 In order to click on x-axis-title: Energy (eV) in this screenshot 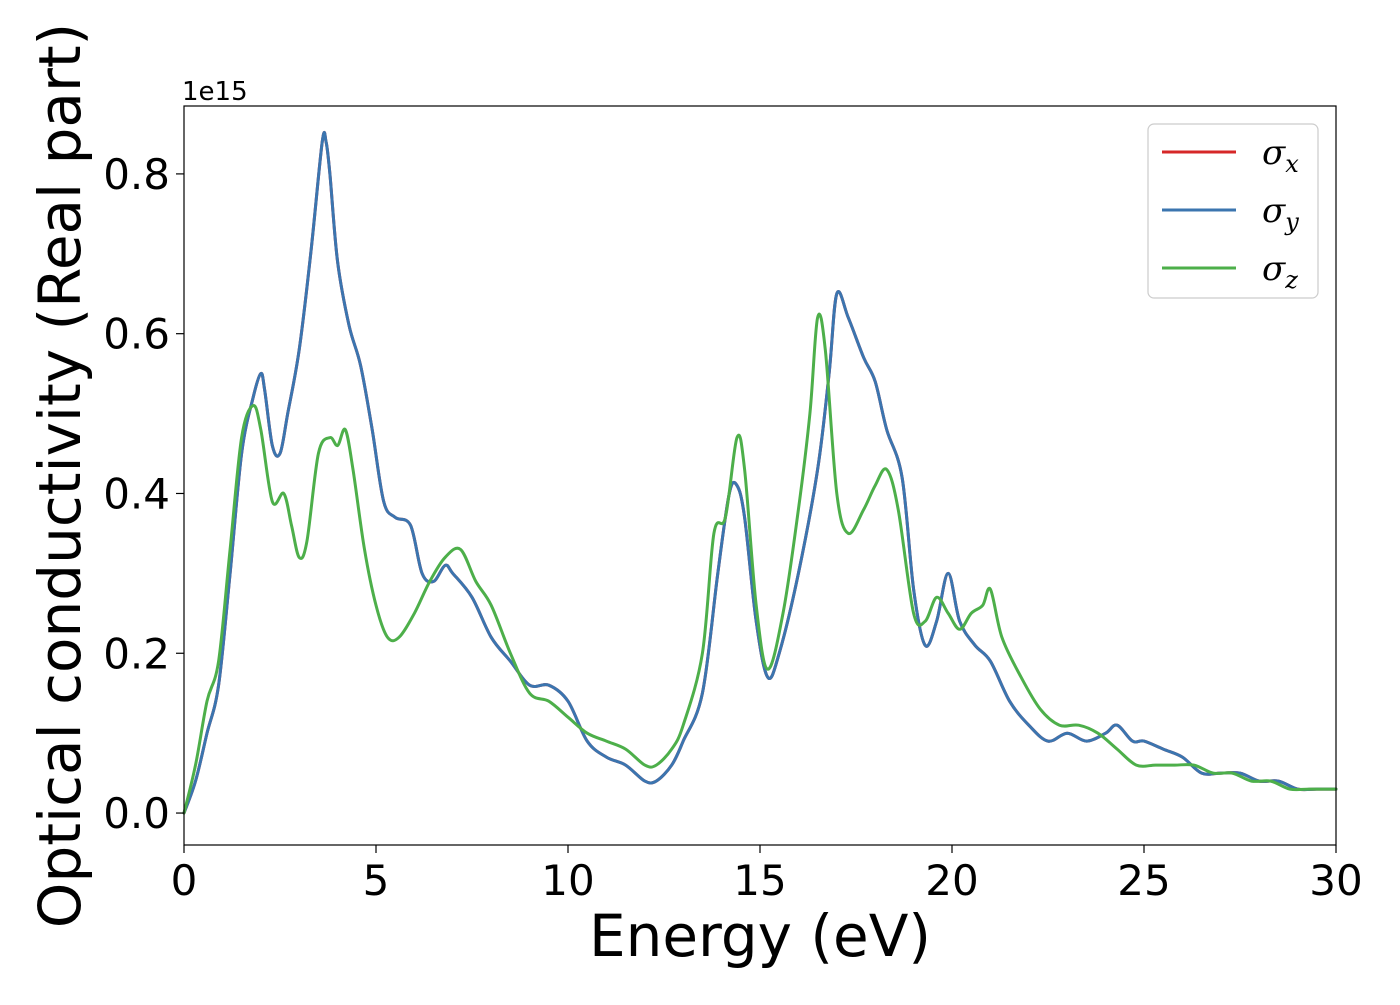, I will do `click(760, 936)`.